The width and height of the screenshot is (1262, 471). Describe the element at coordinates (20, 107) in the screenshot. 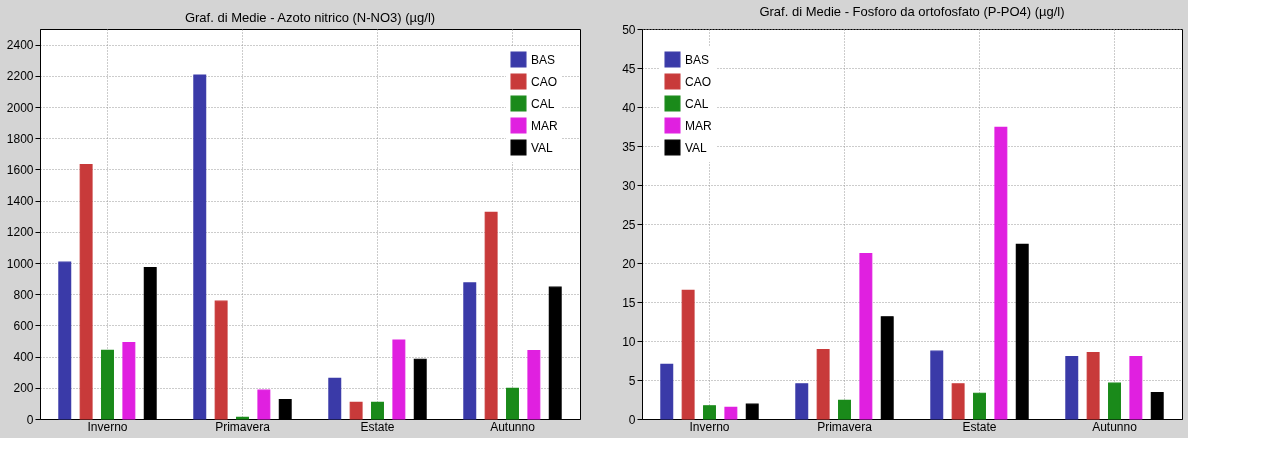

I see `y-tick-label: 2000` at that location.